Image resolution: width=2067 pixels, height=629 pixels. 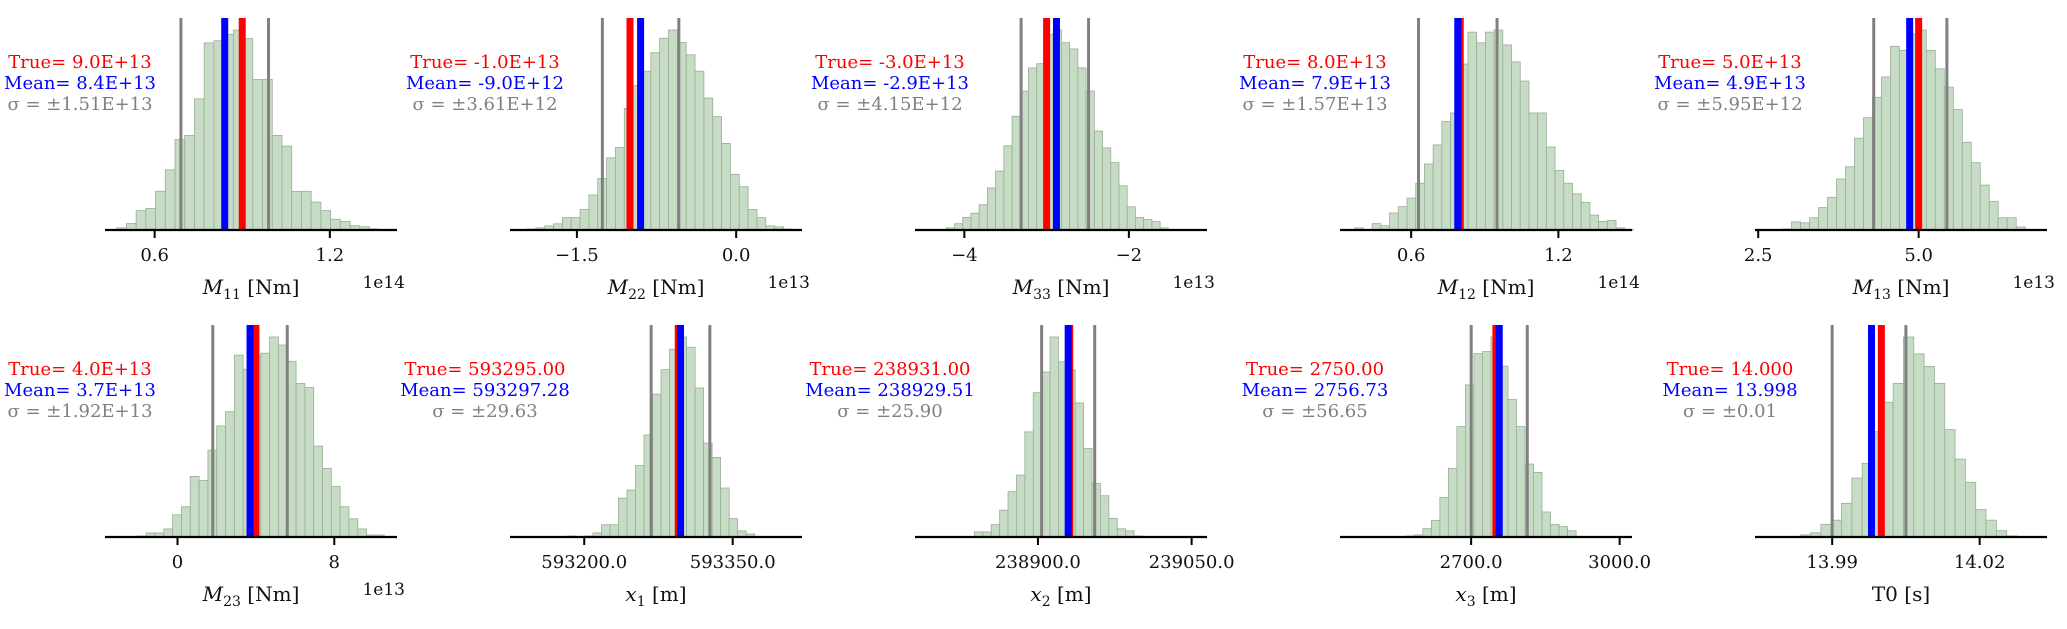 I want to click on x-tick-label: 13.99, so click(x=1832, y=562).